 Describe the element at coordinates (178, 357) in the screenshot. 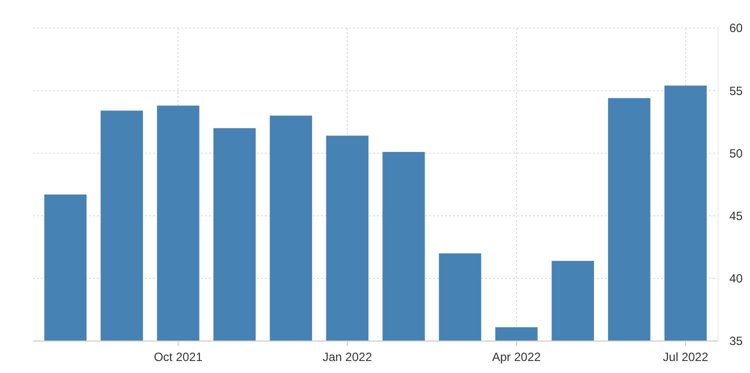

I see `x-tick-label: Oct 2021` at that location.